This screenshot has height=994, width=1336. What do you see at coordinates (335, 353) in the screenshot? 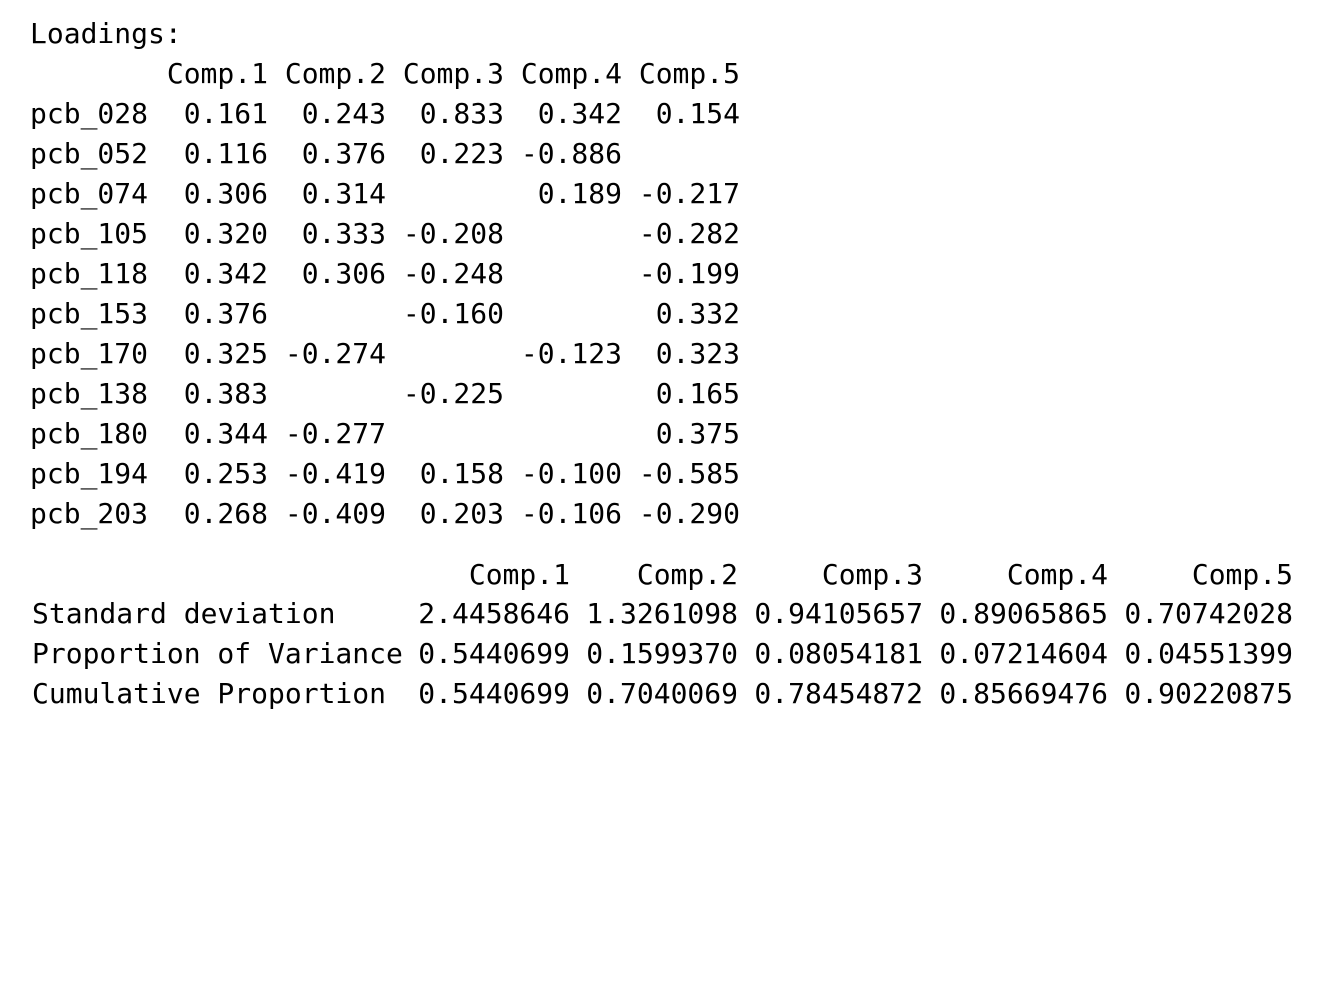
I see `loading-value: -0.274` at bounding box center [335, 353].